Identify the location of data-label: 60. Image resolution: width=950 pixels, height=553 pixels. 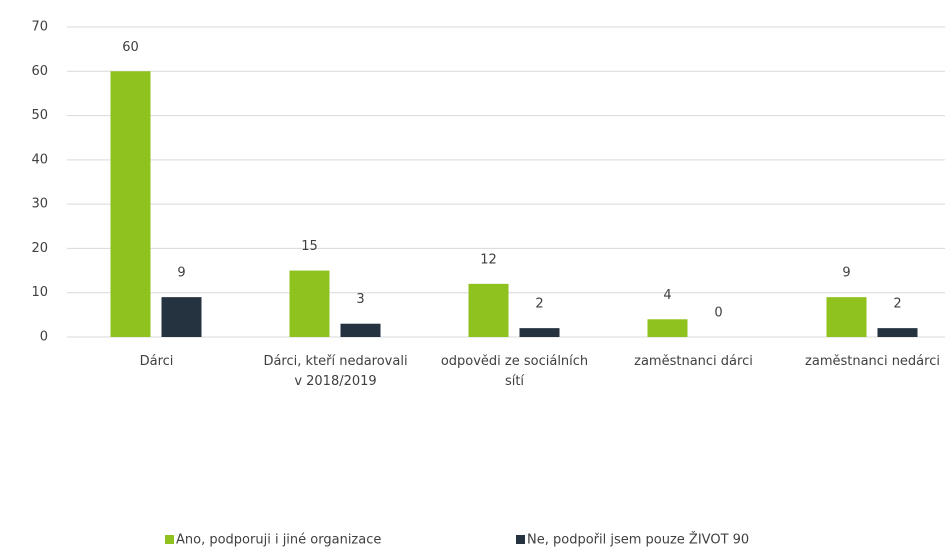
(130, 47).